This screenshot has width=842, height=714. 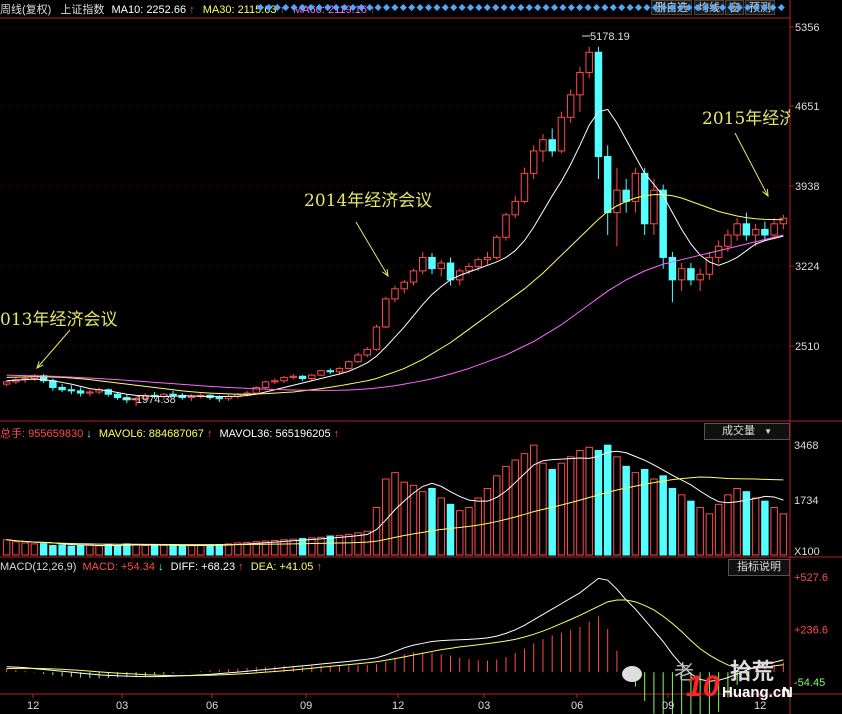 I want to click on high-price-label: 5178.19, so click(x=610, y=37).